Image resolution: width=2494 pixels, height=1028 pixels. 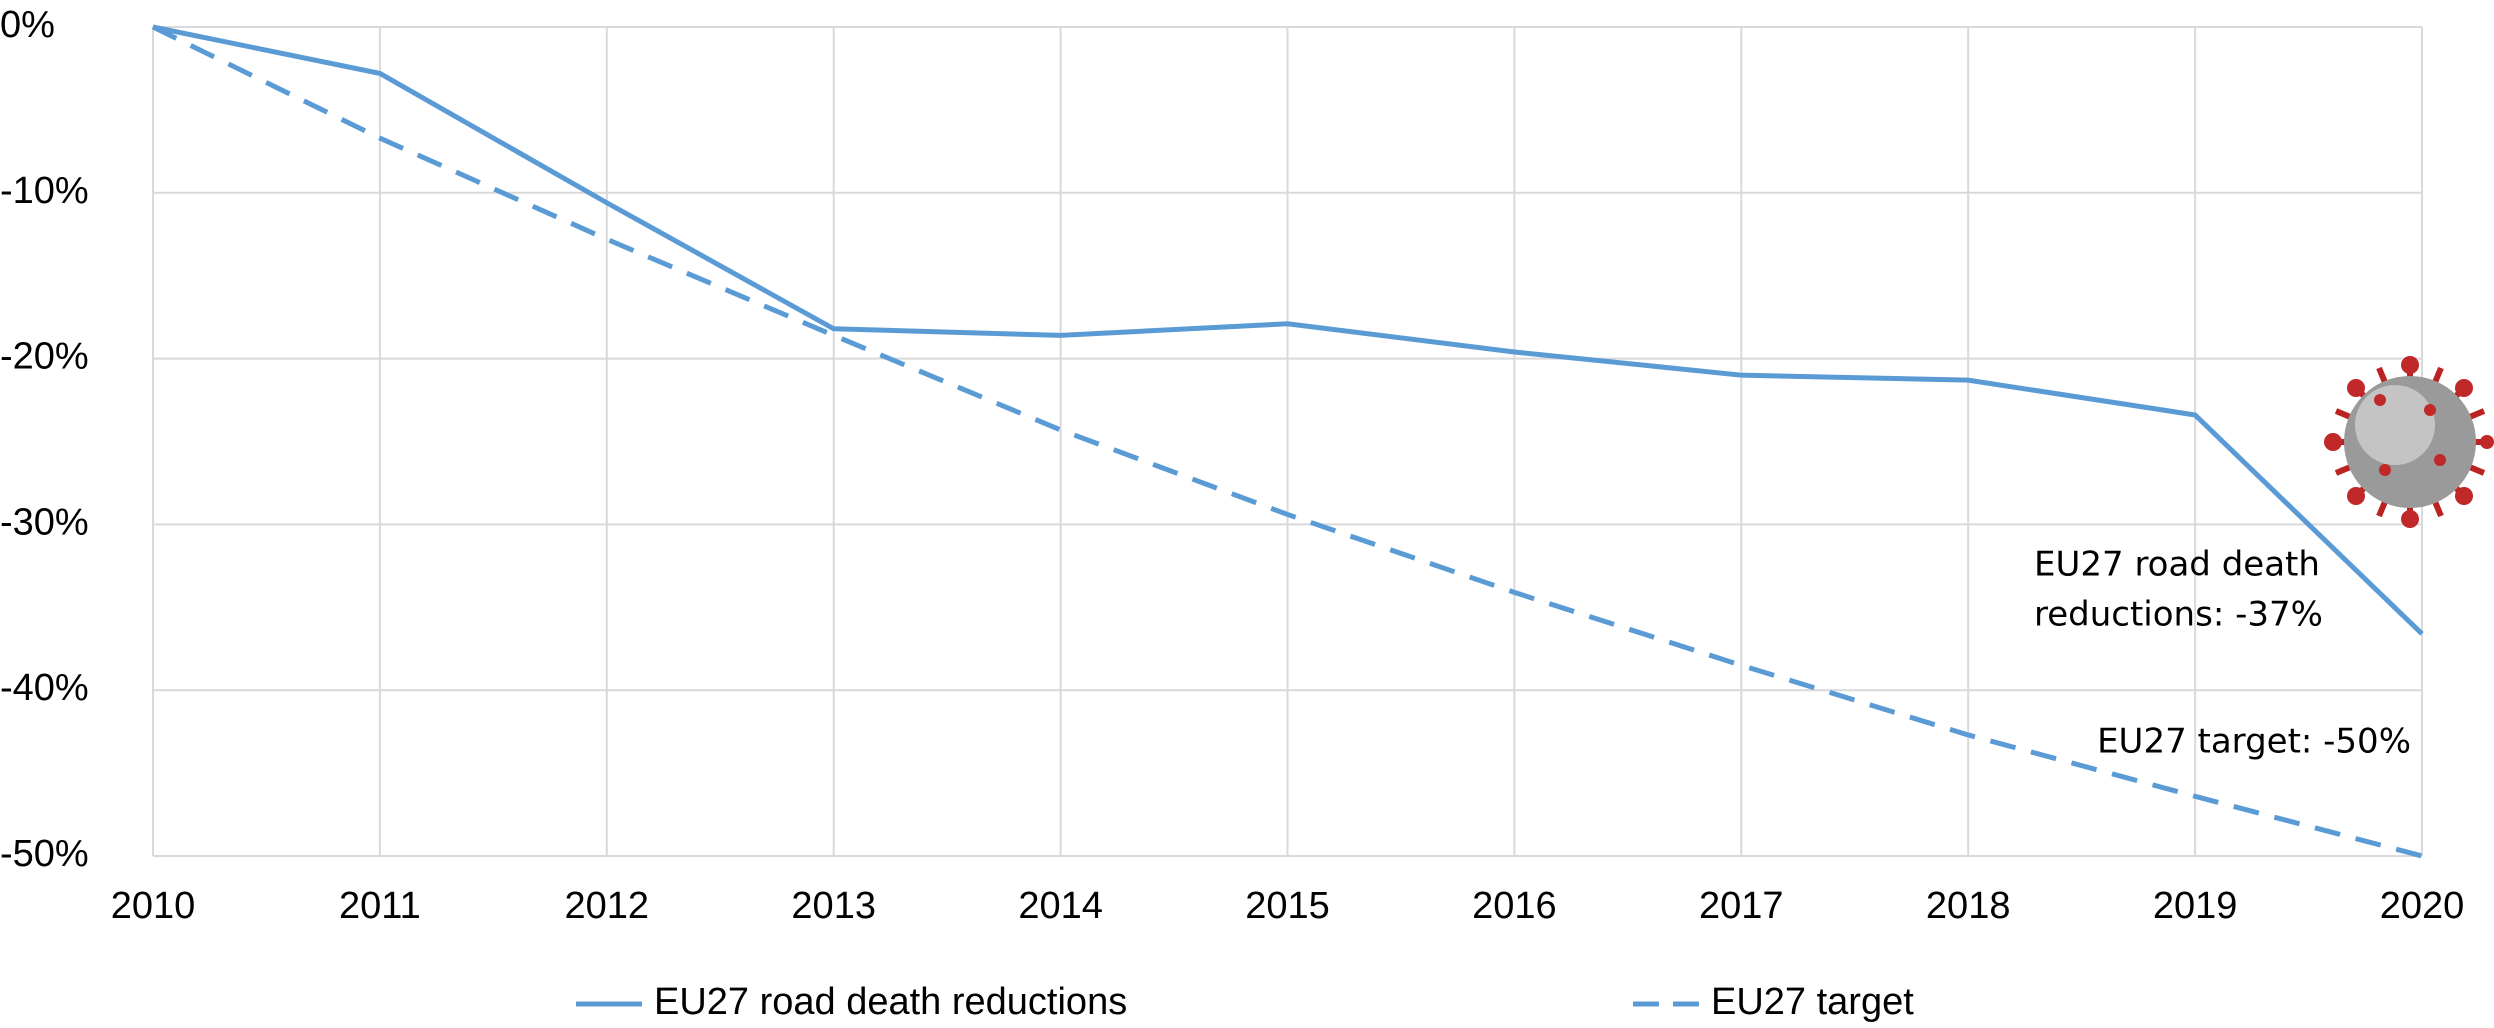 What do you see at coordinates (1514, 906) in the screenshot?
I see `x-tick-label: 2016` at bounding box center [1514, 906].